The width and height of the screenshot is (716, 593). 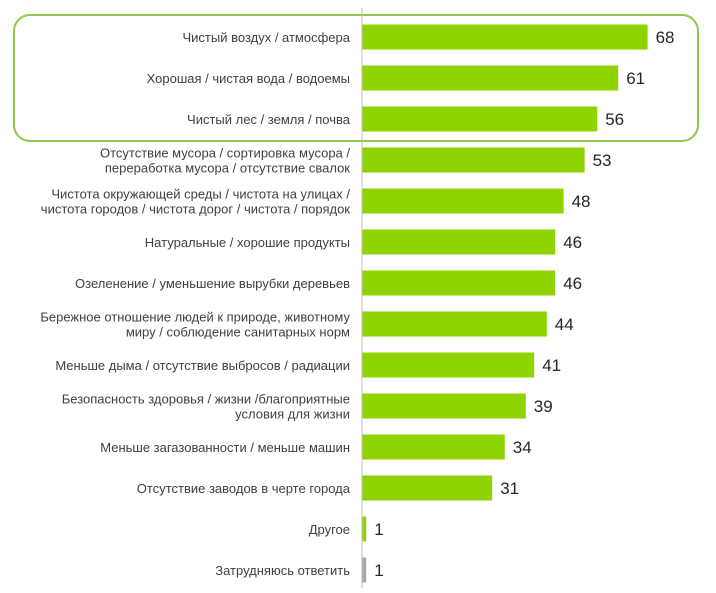 I want to click on category-label: Озеленение / уменьшение вырубки деревьев, so click(x=212, y=283).